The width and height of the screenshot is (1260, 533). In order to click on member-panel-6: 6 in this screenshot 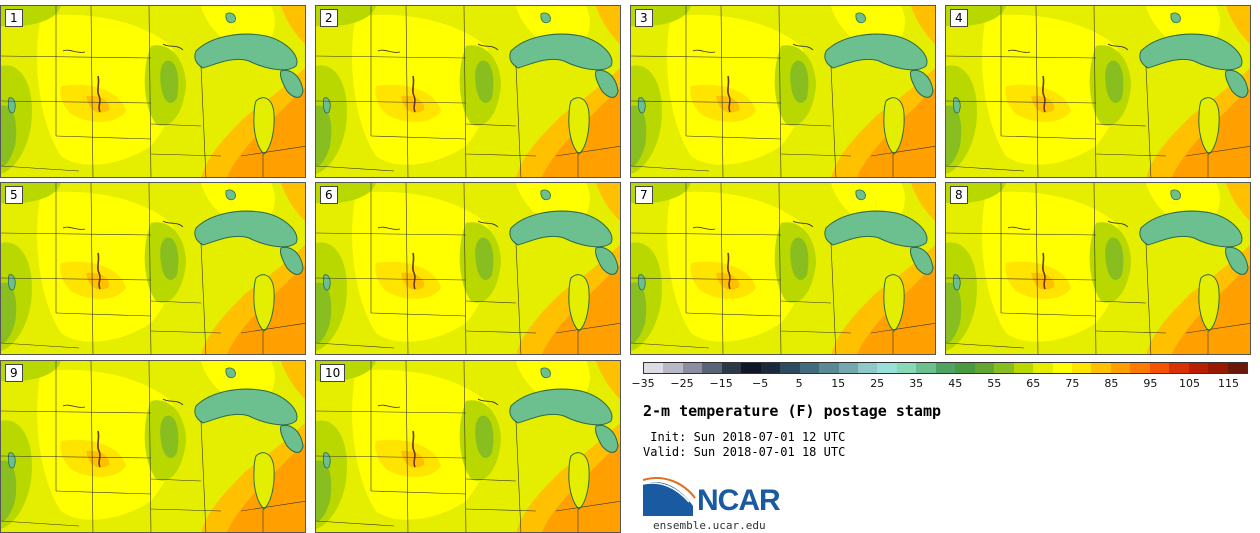, I will do `click(468, 268)`.